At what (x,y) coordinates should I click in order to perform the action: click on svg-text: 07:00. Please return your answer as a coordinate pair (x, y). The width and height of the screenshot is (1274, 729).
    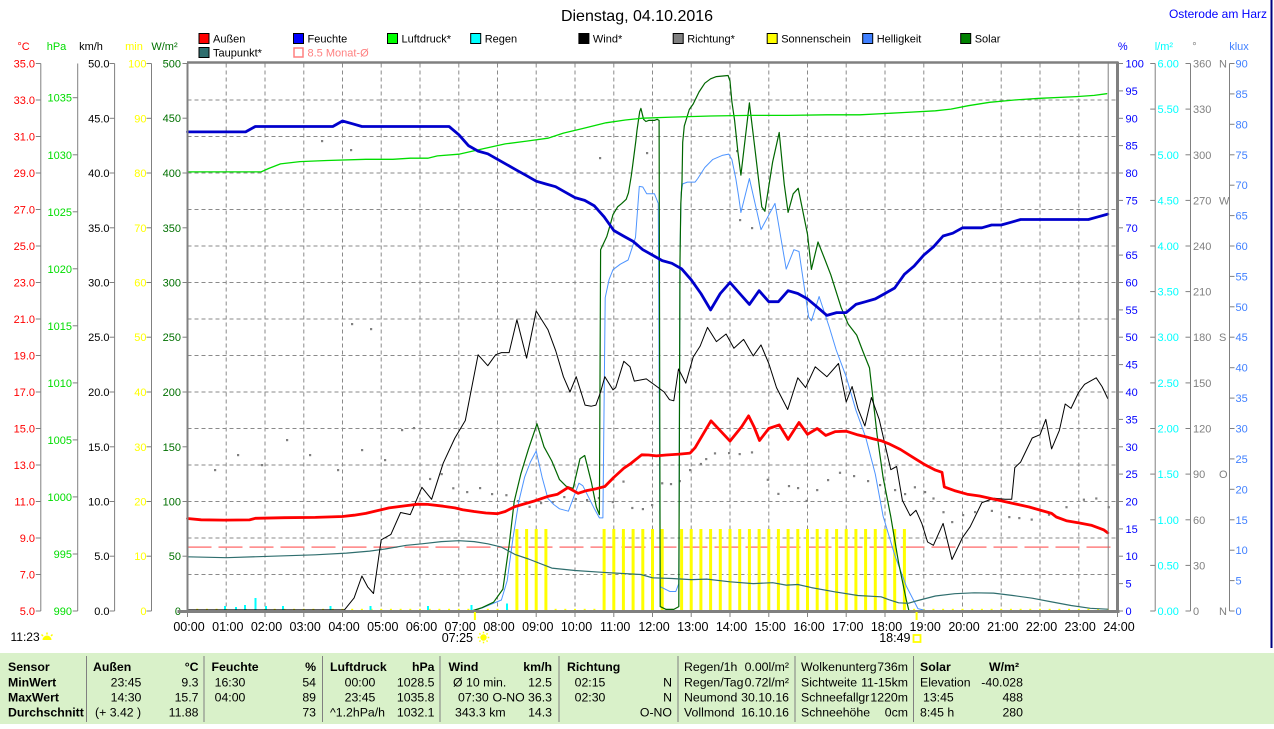
    Looking at the image, I should click on (460, 627).